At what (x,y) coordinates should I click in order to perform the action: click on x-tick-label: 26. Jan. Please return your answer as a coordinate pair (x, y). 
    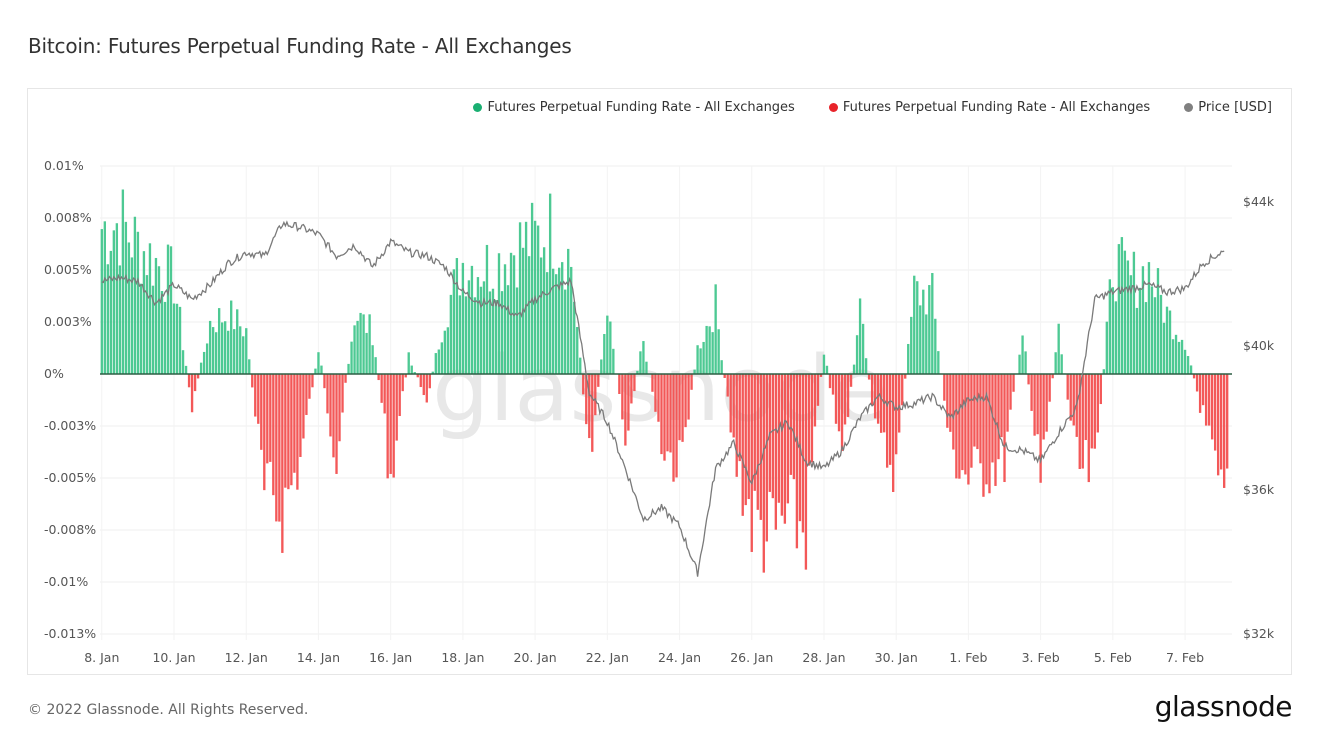
    Looking at the image, I should click on (751, 657).